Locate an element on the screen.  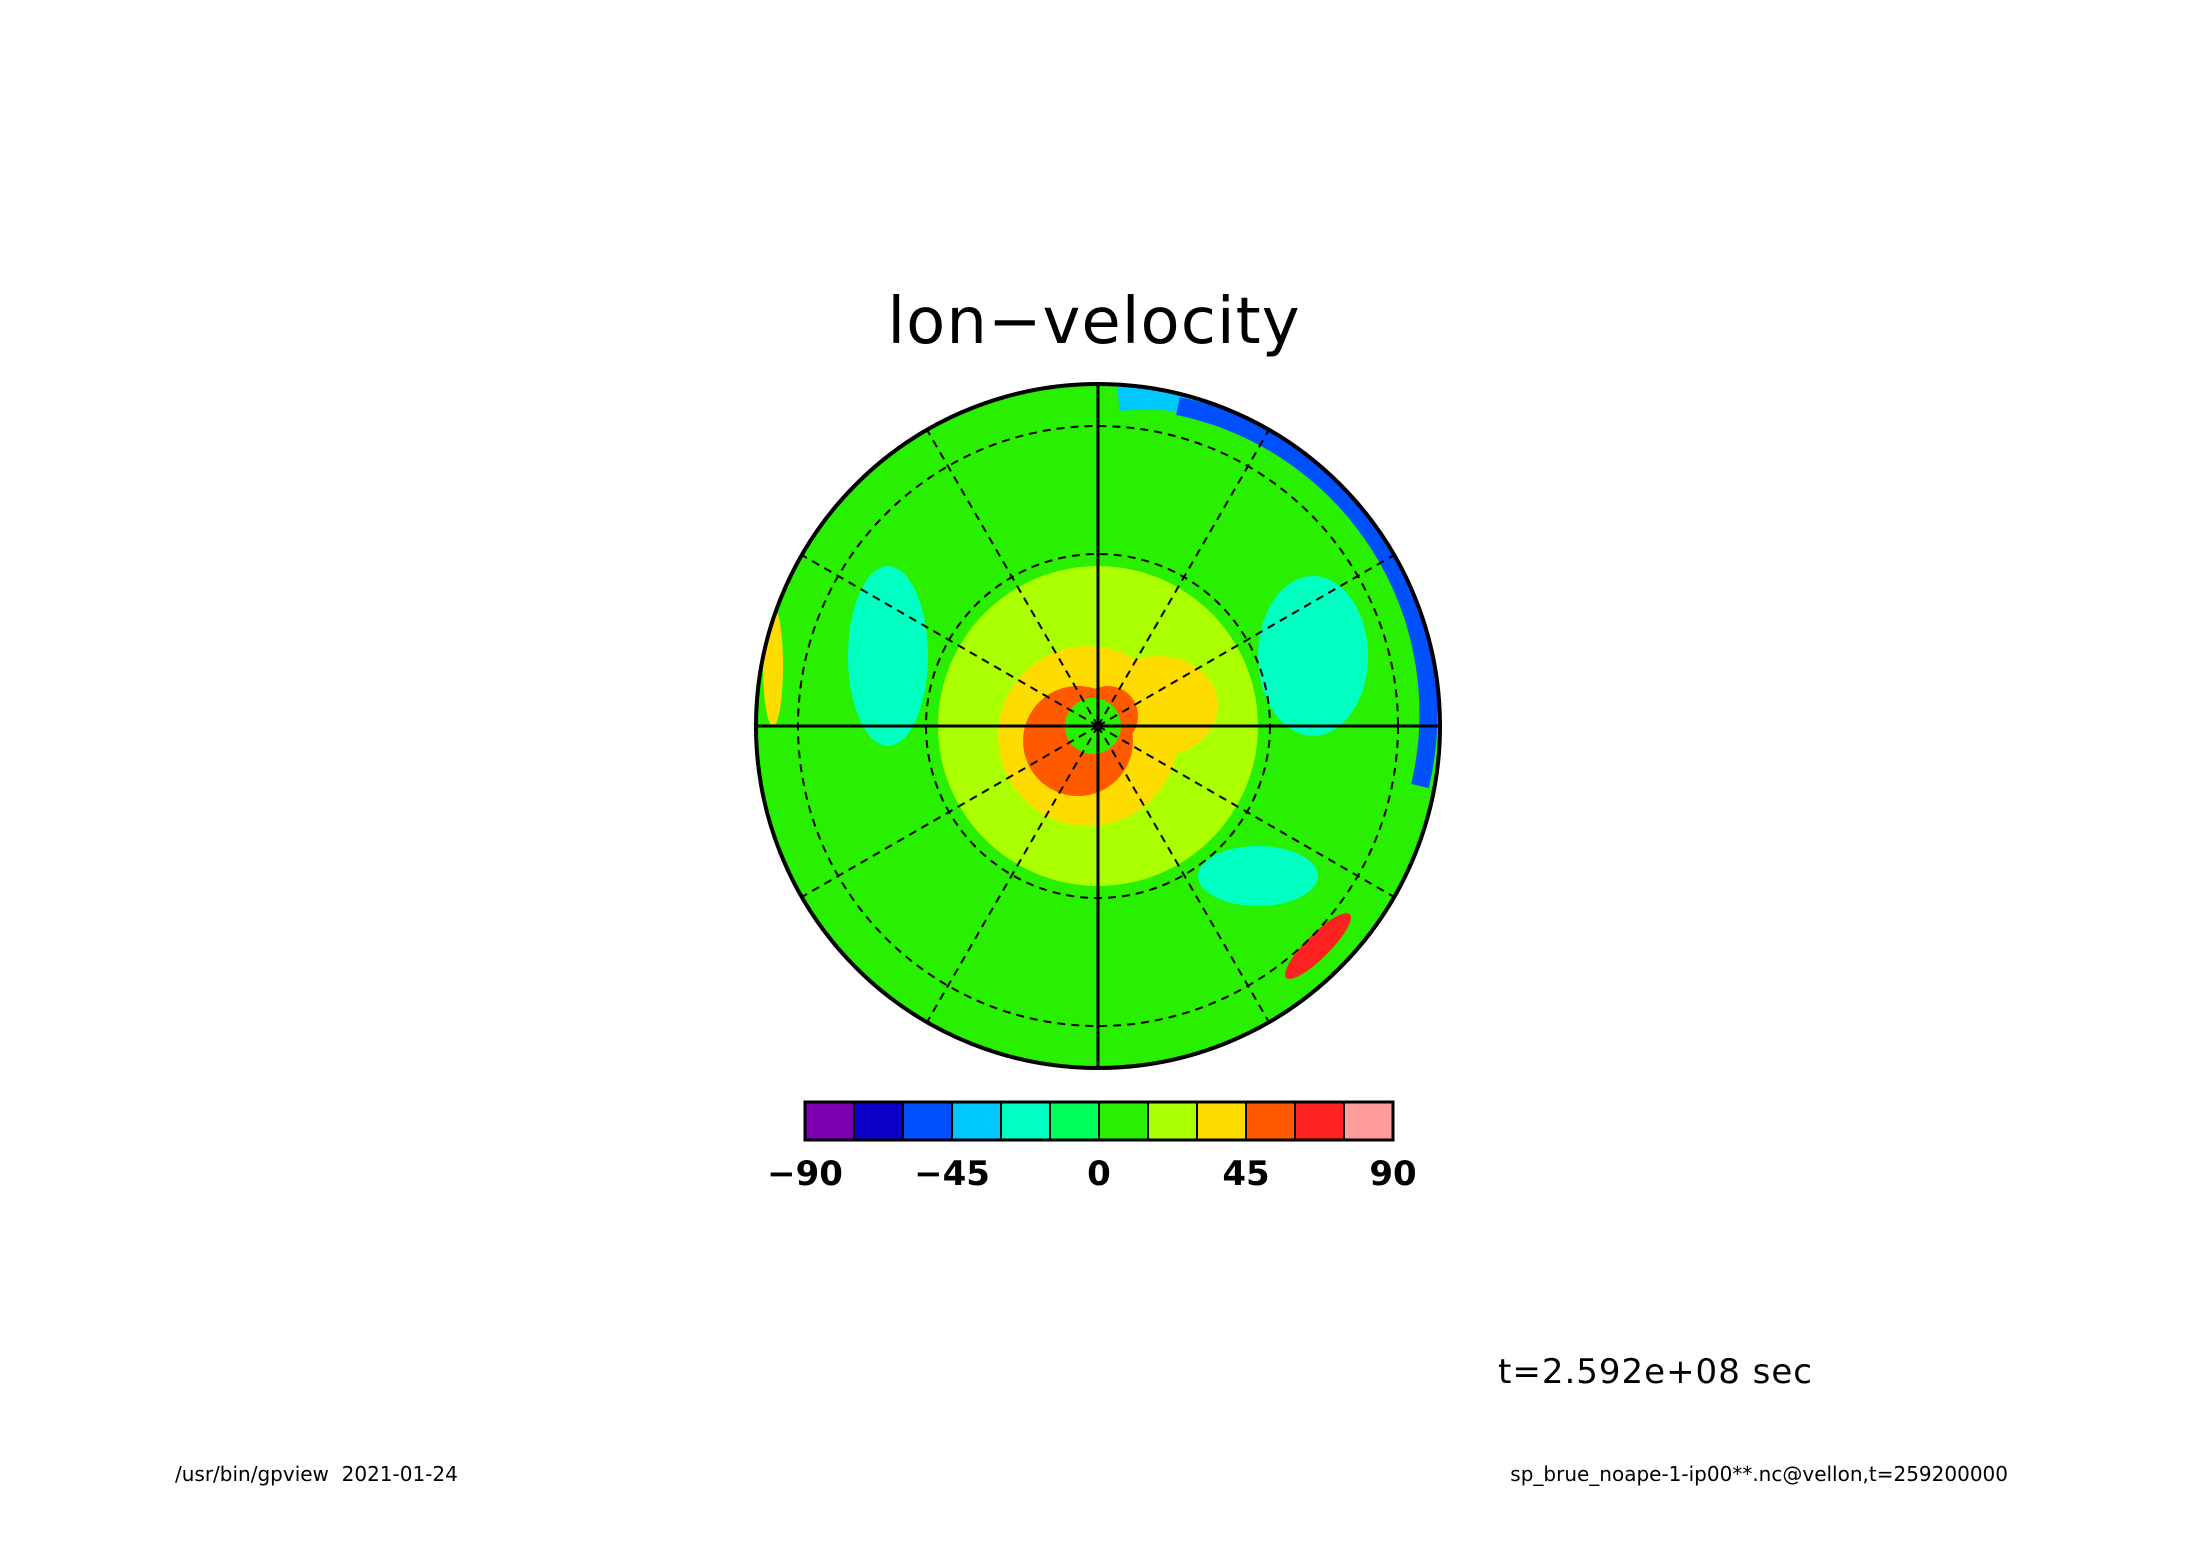
colorbar-tick-label: 45 is located at coordinates (1245, 1174).